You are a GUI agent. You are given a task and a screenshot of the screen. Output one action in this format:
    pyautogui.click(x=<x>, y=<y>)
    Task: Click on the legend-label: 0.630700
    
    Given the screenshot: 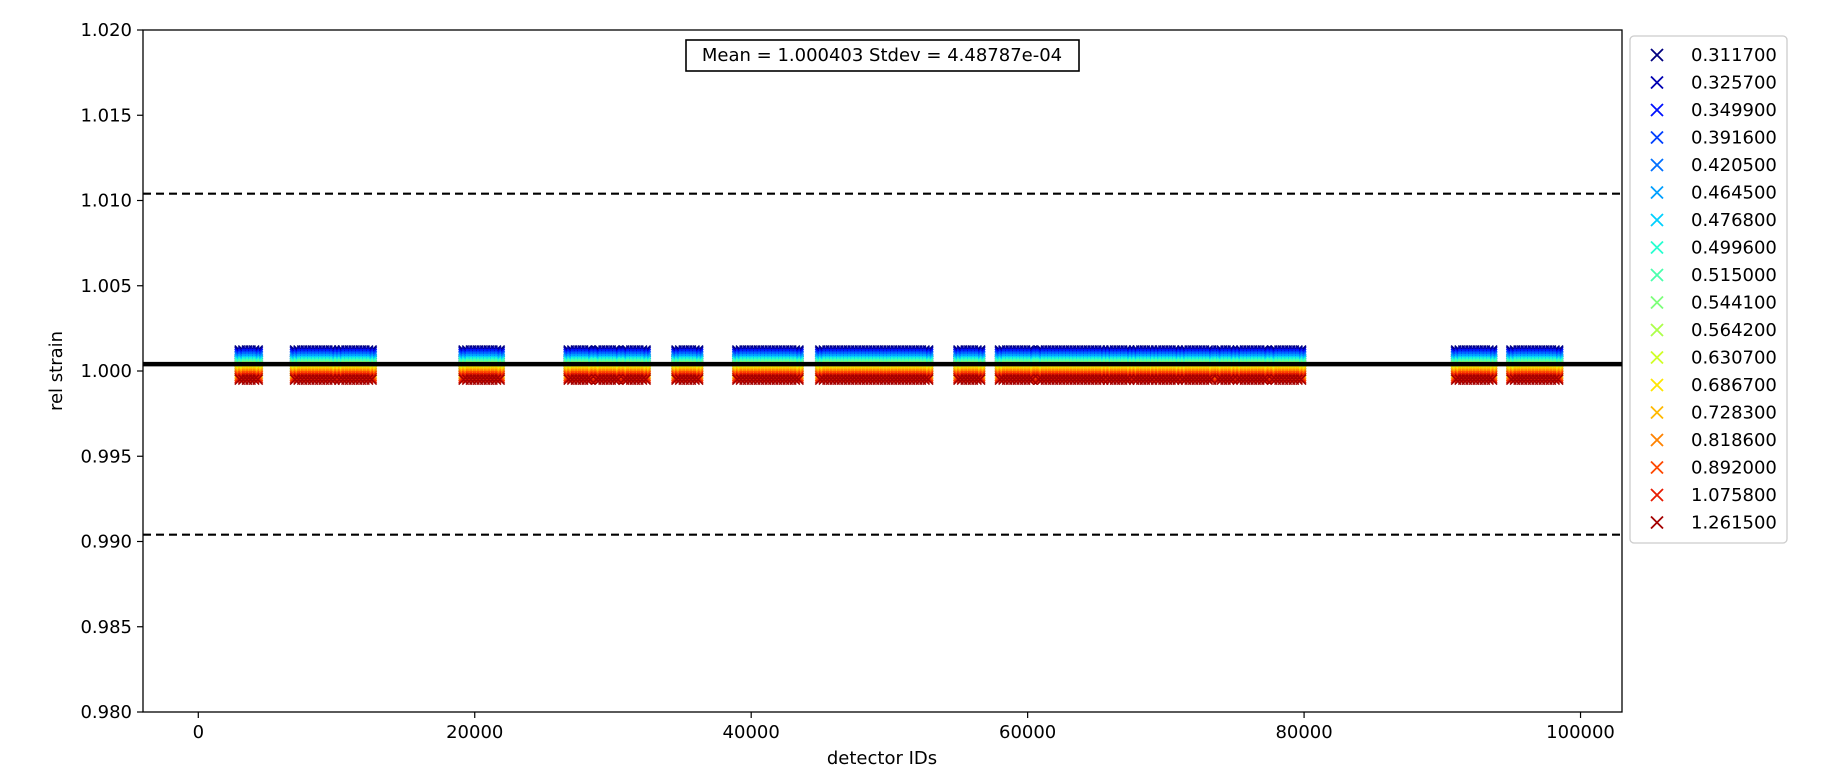 What is the action you would take?
    pyautogui.click(x=1734, y=358)
    